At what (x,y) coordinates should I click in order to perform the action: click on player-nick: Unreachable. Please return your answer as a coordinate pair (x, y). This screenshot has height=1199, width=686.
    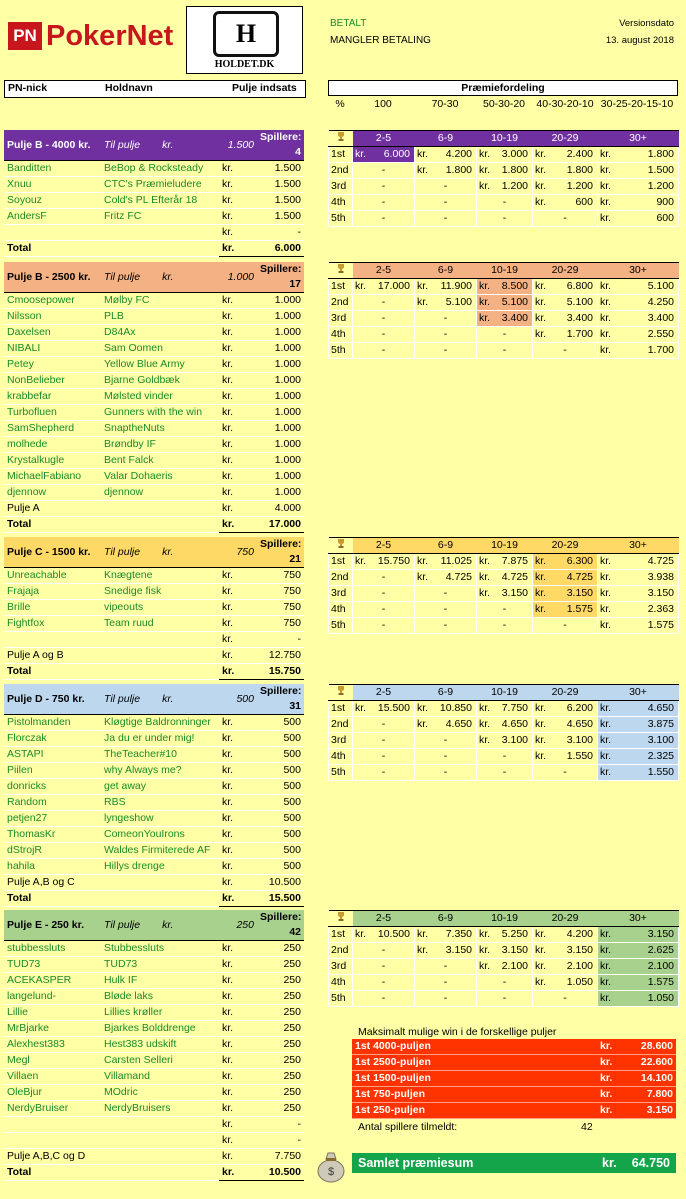
    Looking at the image, I should click on (52, 575).